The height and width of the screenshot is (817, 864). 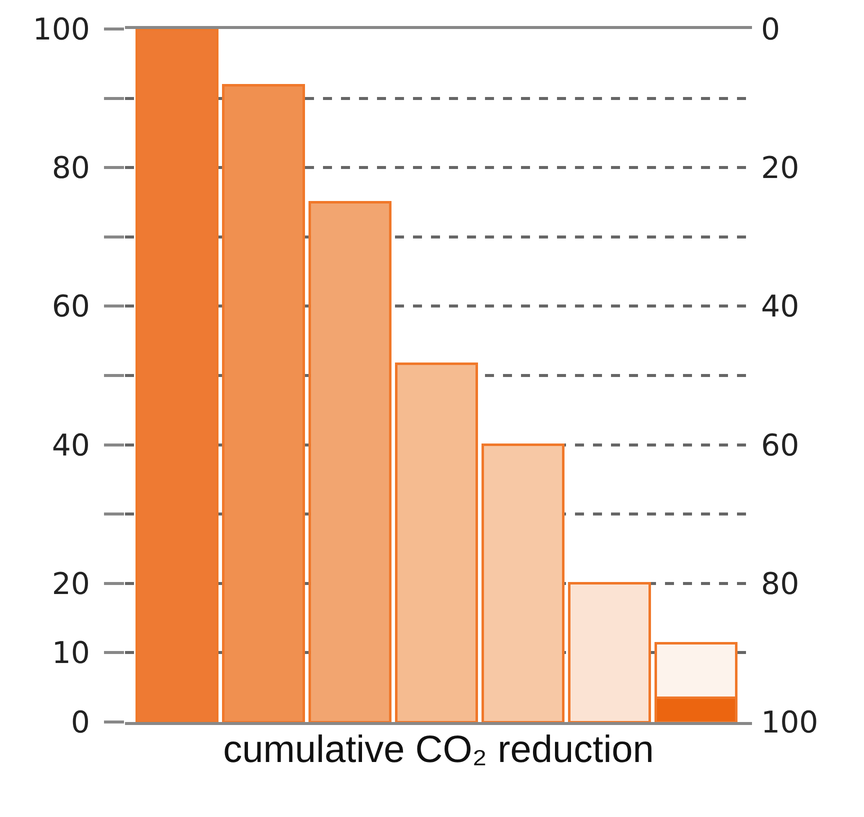 What do you see at coordinates (71, 446) in the screenshot?
I see `y-tick-label: 40` at bounding box center [71, 446].